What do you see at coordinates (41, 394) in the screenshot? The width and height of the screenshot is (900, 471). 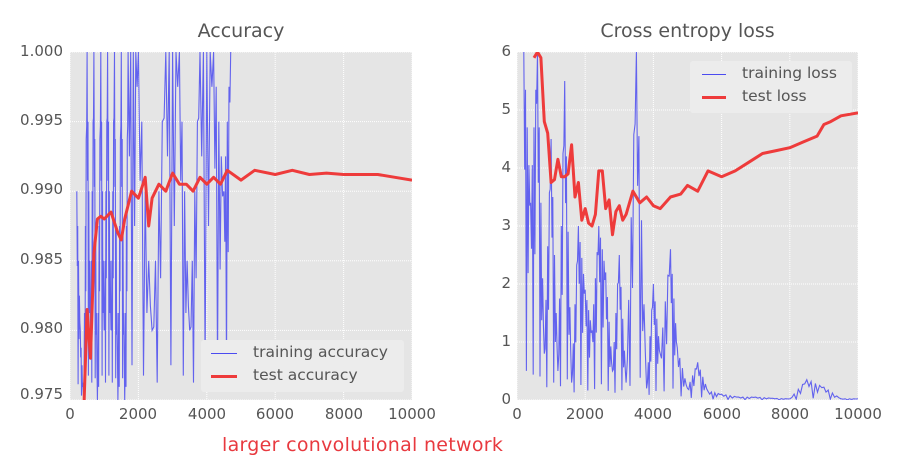 I see `accuracy-ytick: 0.975` at bounding box center [41, 394].